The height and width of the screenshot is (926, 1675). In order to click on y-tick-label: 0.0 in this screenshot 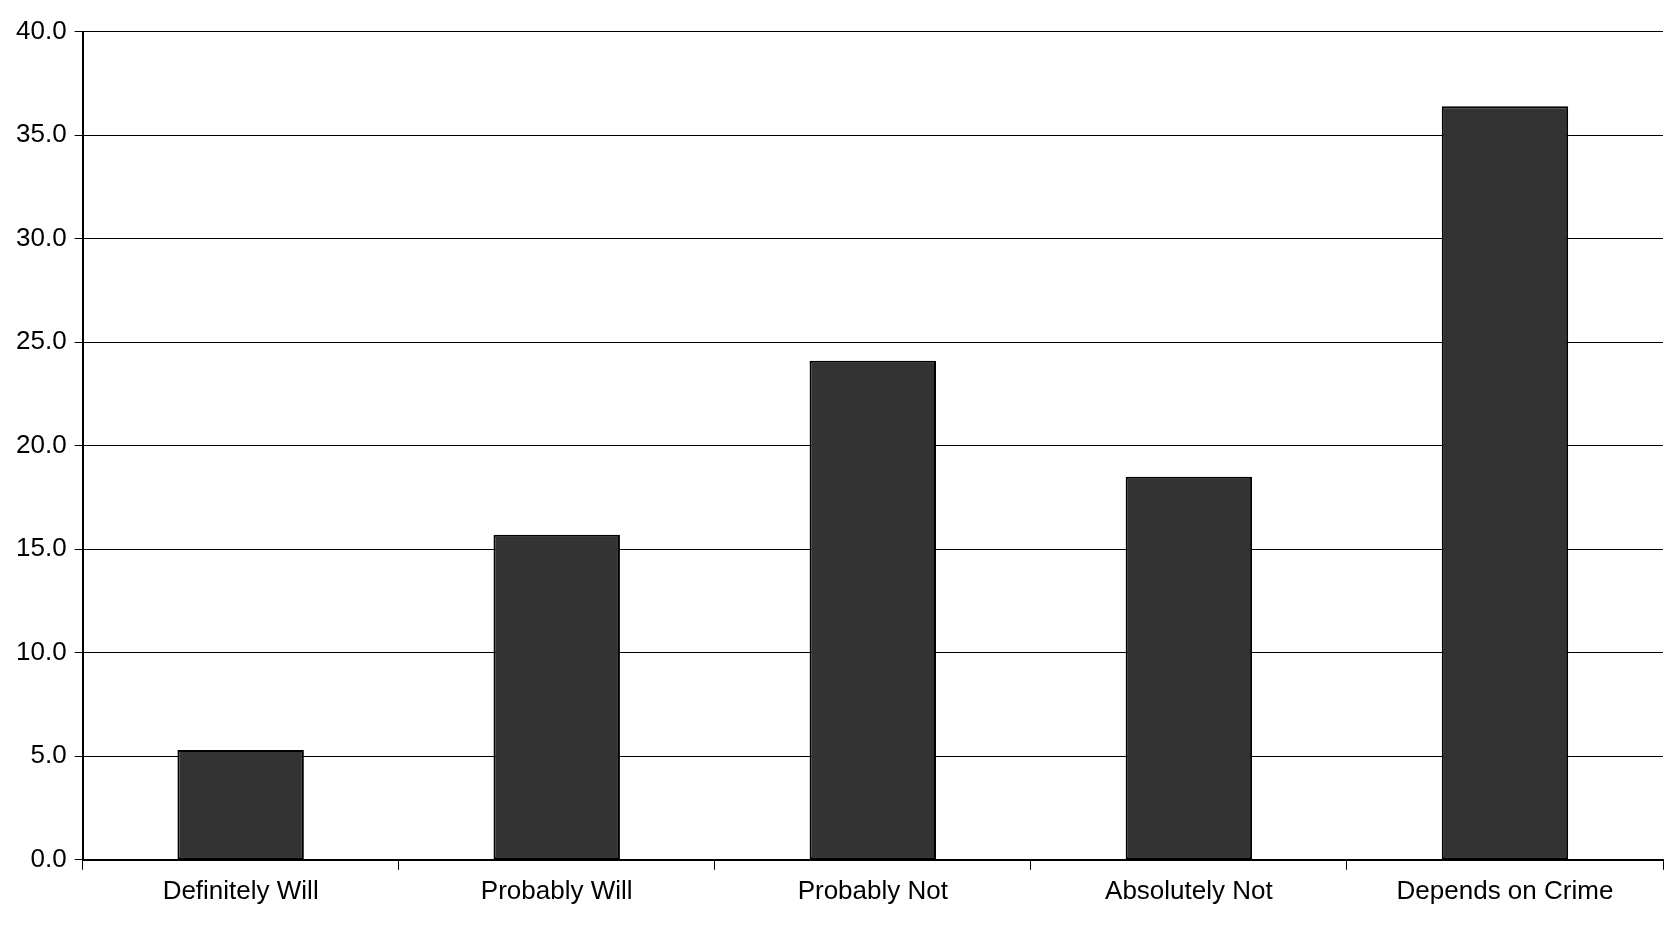, I will do `click(48, 857)`.